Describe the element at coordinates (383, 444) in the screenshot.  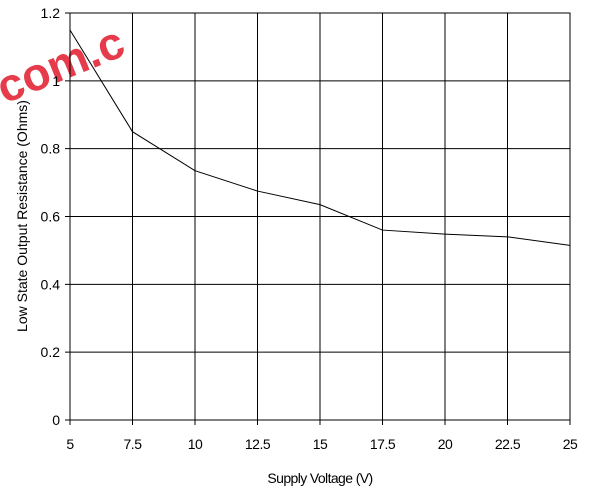
I see `x-tick-label: 17.5` at that location.